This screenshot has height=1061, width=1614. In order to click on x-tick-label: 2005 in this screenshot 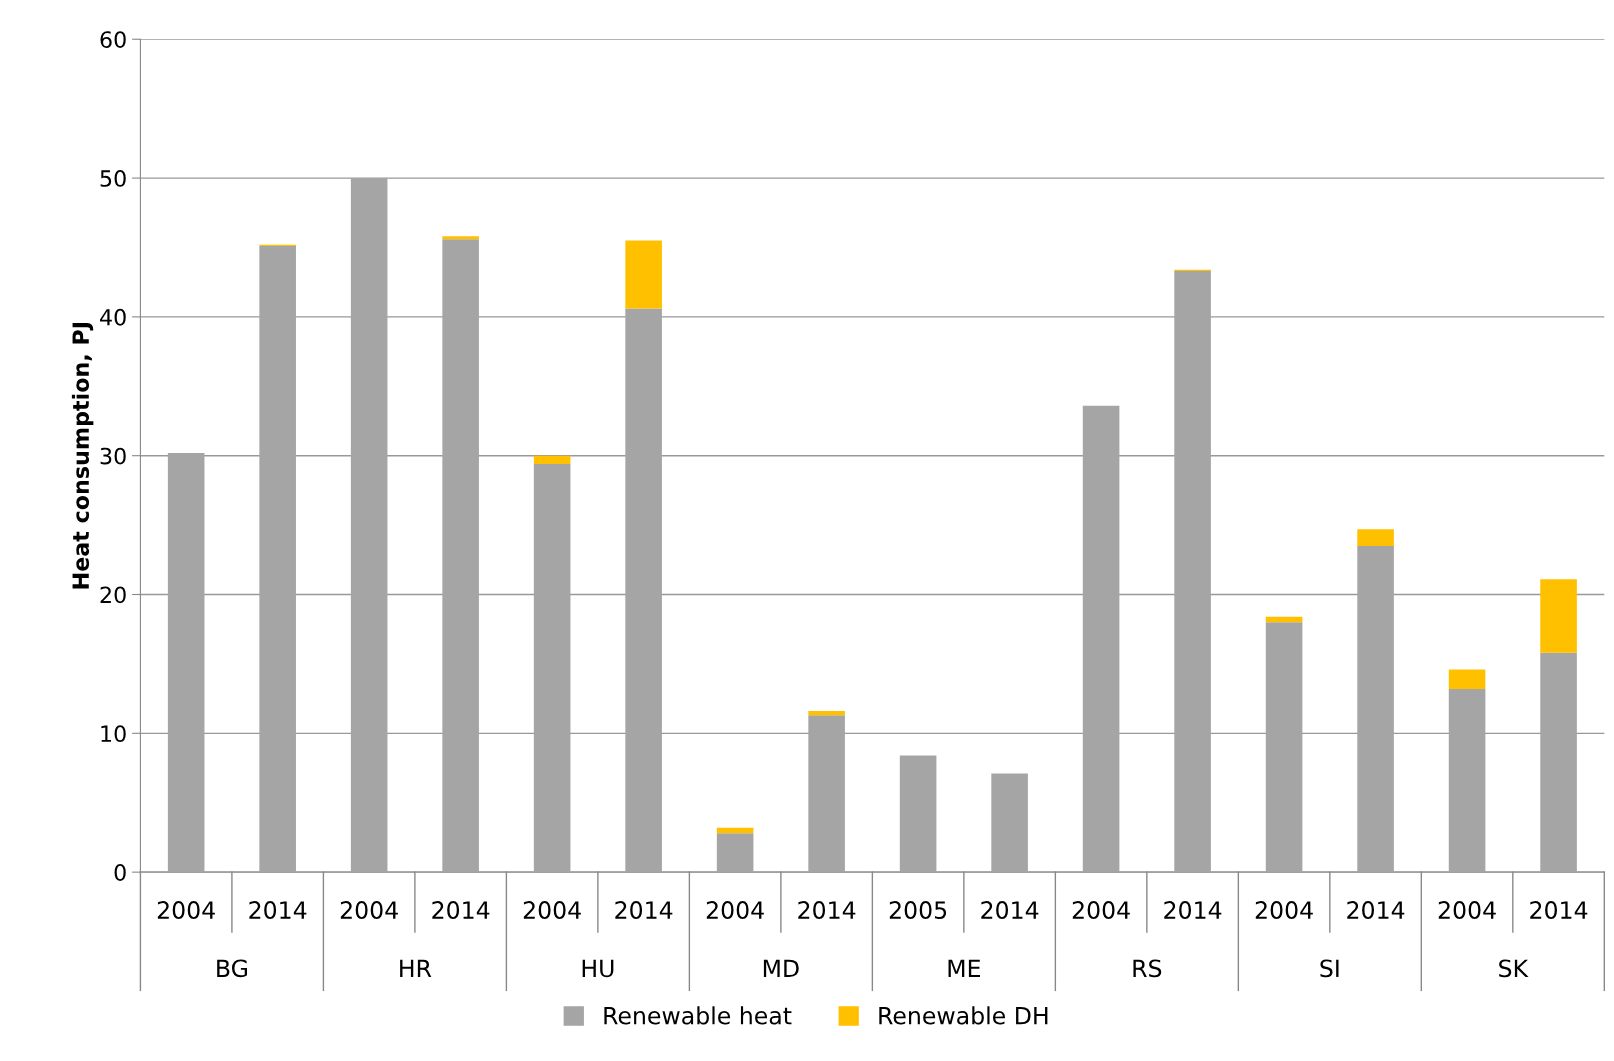, I will do `click(918, 910)`.